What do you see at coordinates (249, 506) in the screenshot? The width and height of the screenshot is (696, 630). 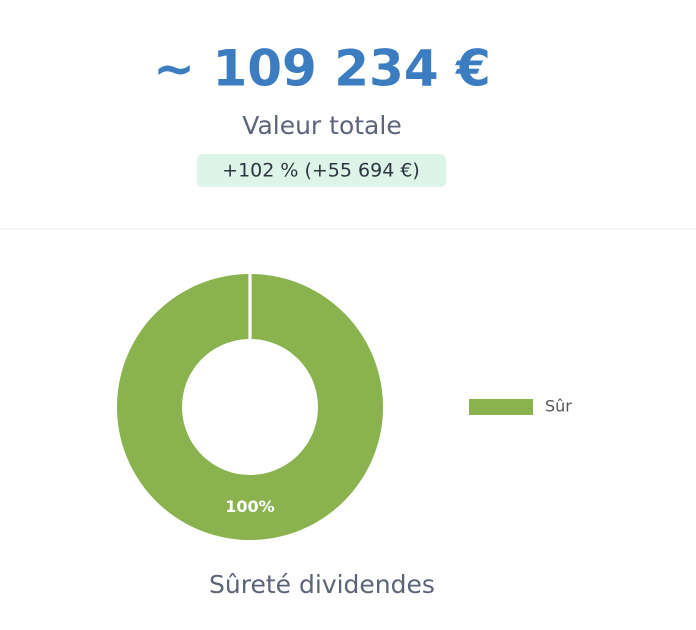 I see `slice-label: 100%` at bounding box center [249, 506].